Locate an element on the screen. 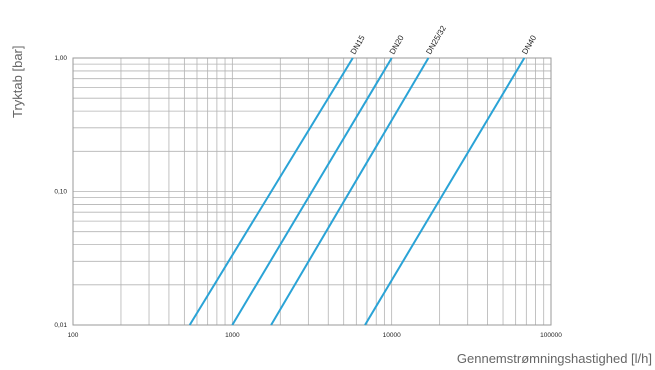  y-tick-label: 0,10 is located at coordinates (60, 192).